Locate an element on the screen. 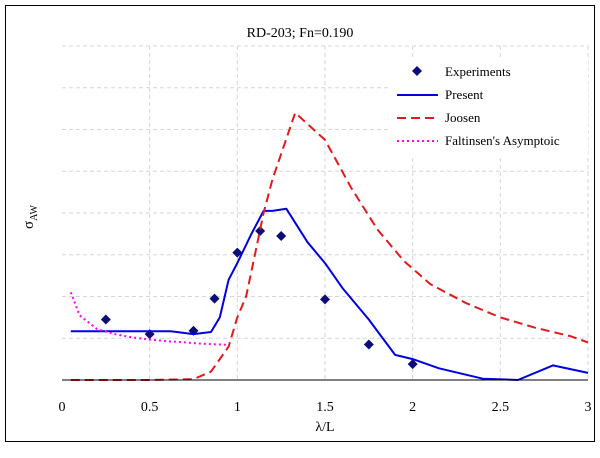  x-tick-label: 1.5 is located at coordinates (325, 407).